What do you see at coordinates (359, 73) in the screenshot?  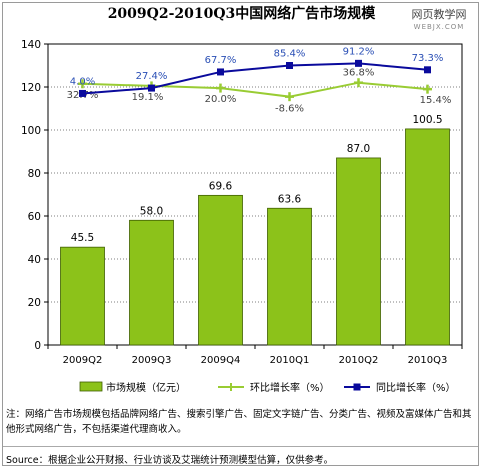 I see `line-data-label: 36.8%` at bounding box center [359, 73].